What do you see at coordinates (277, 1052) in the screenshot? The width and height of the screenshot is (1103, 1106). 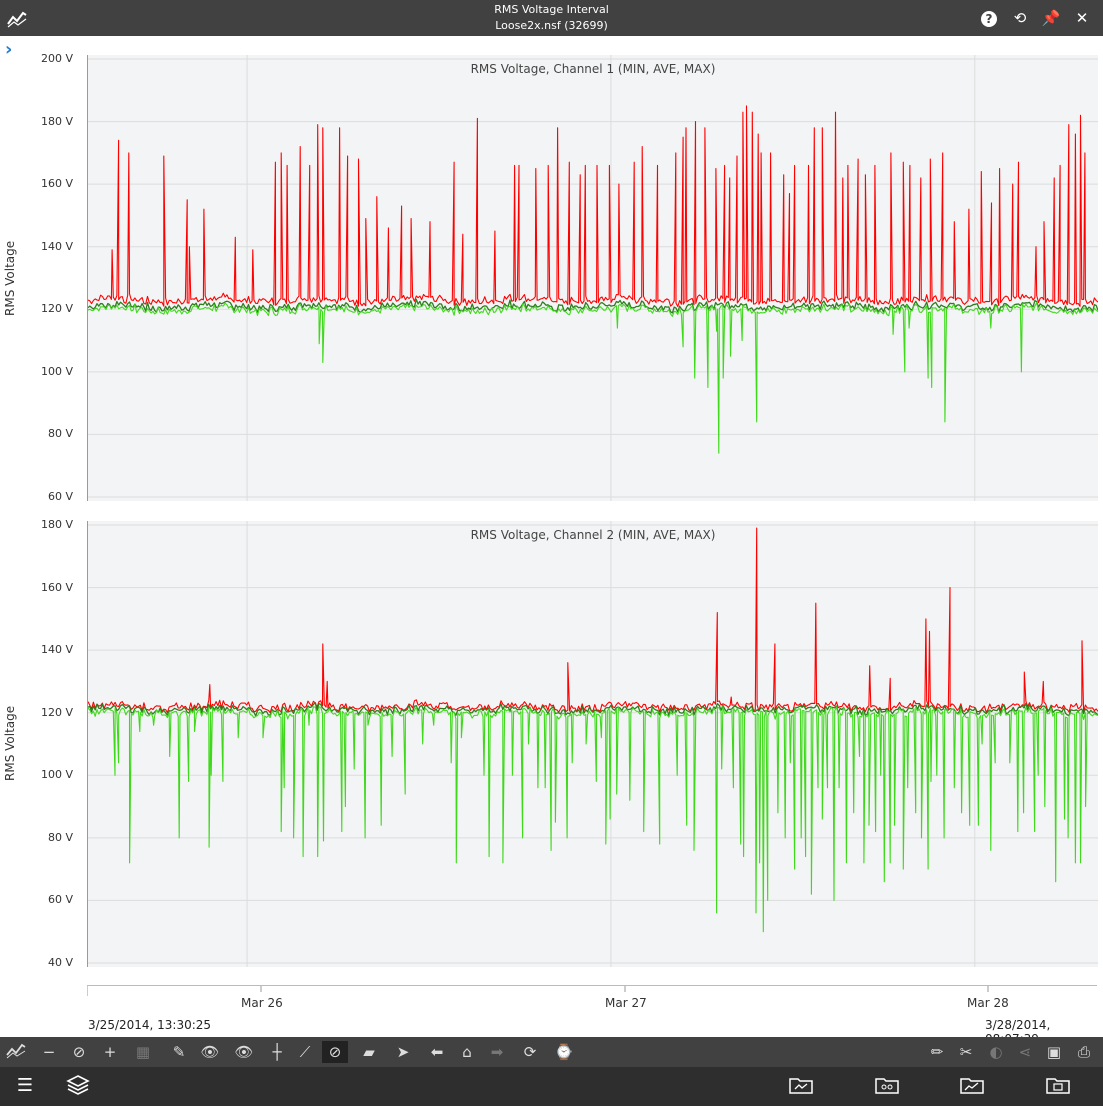 I see `crosshair-icon: ┼` at bounding box center [277, 1052].